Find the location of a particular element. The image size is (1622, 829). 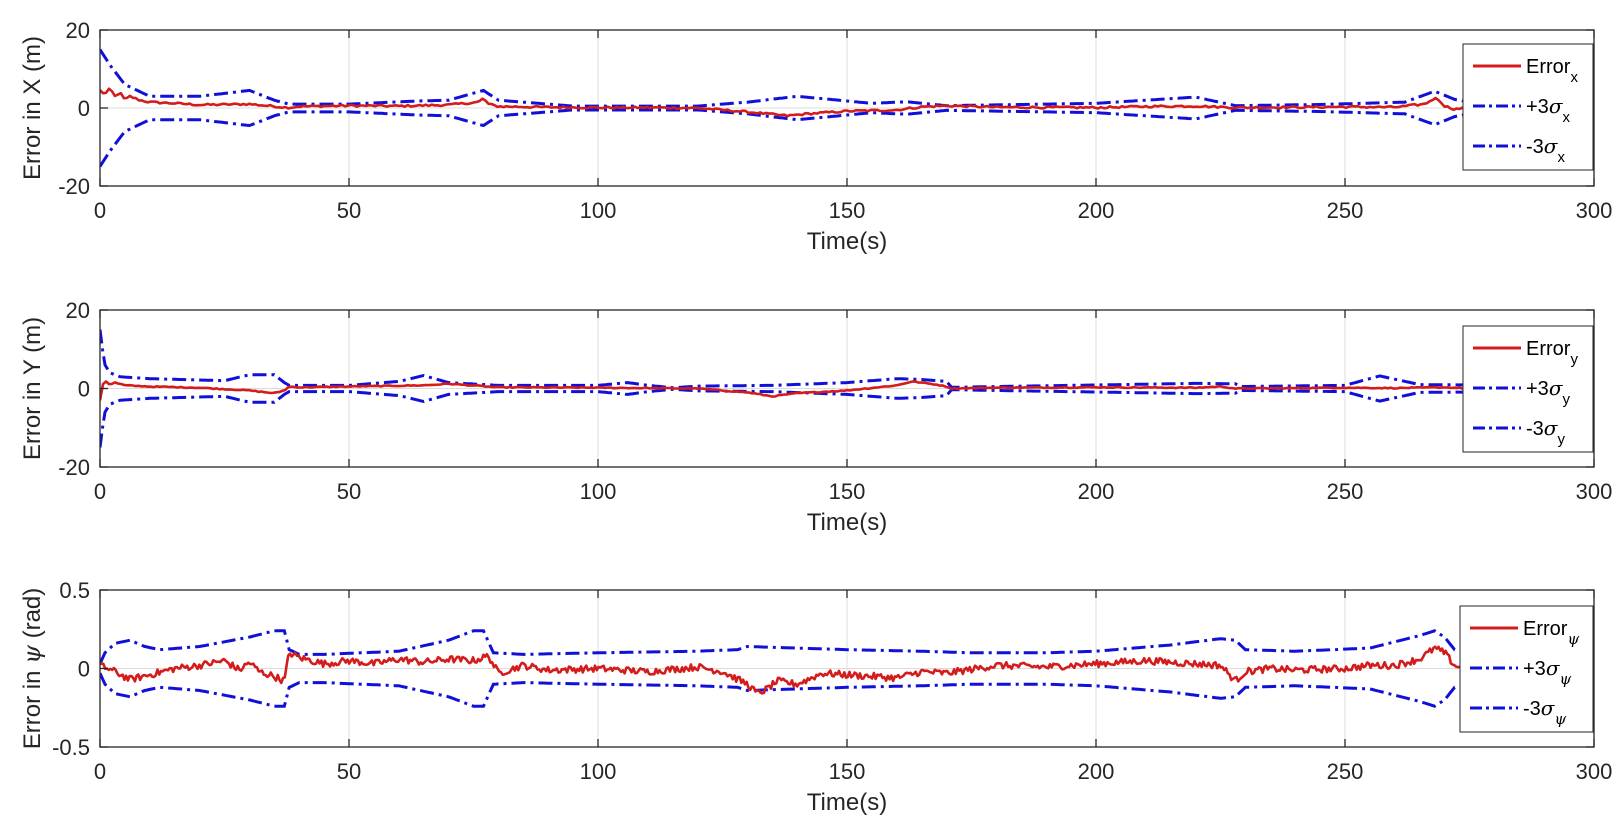

series-error-y is located at coordinates (784, 390).